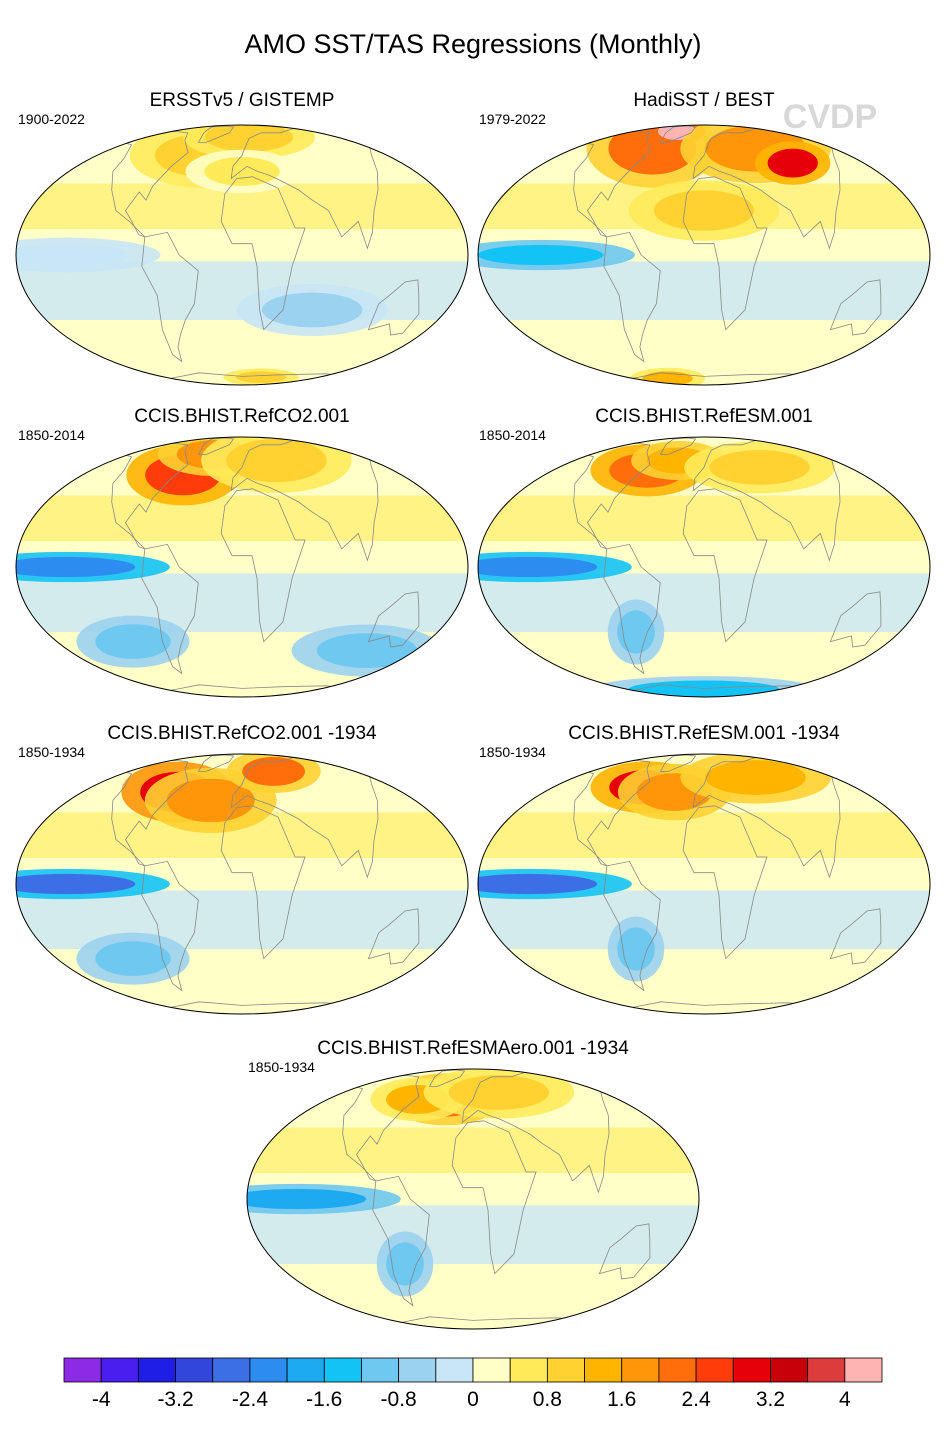 This screenshot has width=946, height=1438. I want to click on map-panel: HadiSST / BEST 1979-2022, so click(704, 238).